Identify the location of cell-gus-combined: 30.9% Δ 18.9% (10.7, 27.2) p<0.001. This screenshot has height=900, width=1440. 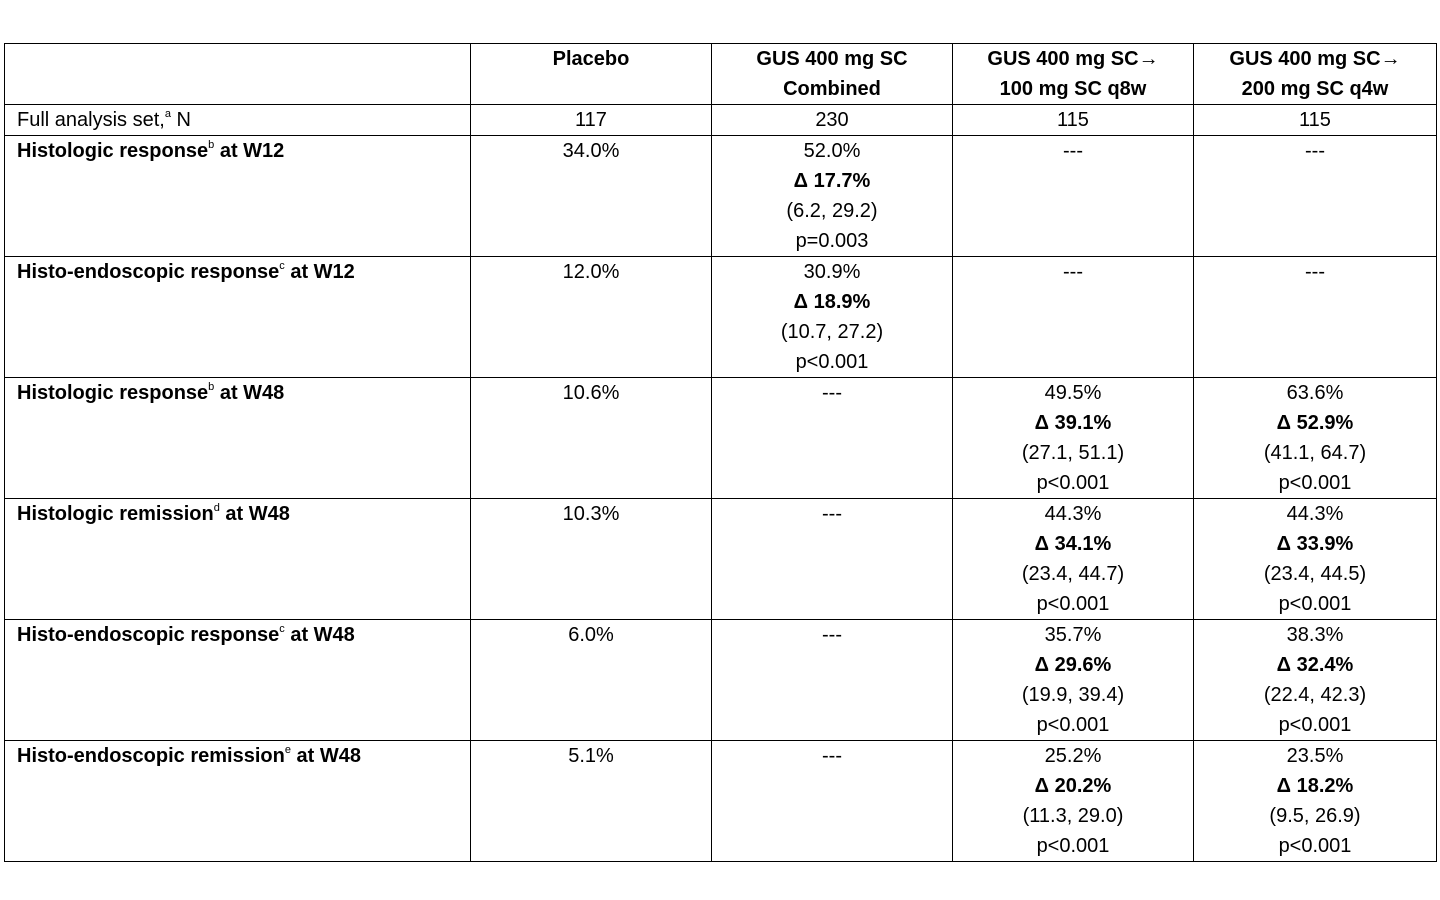
(832, 317).